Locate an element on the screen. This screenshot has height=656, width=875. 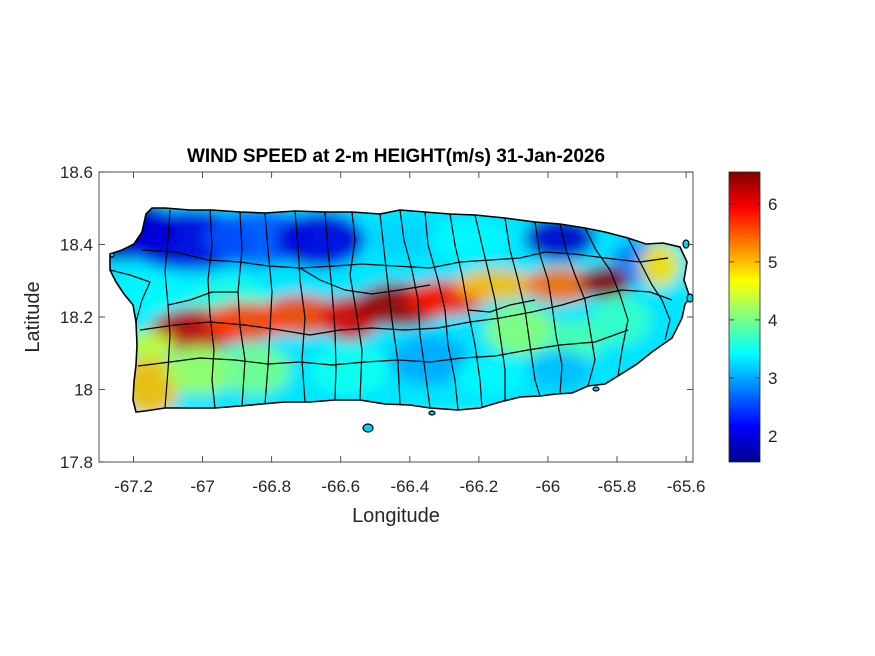
y-tick-label: 17.8 is located at coordinates (76, 462).